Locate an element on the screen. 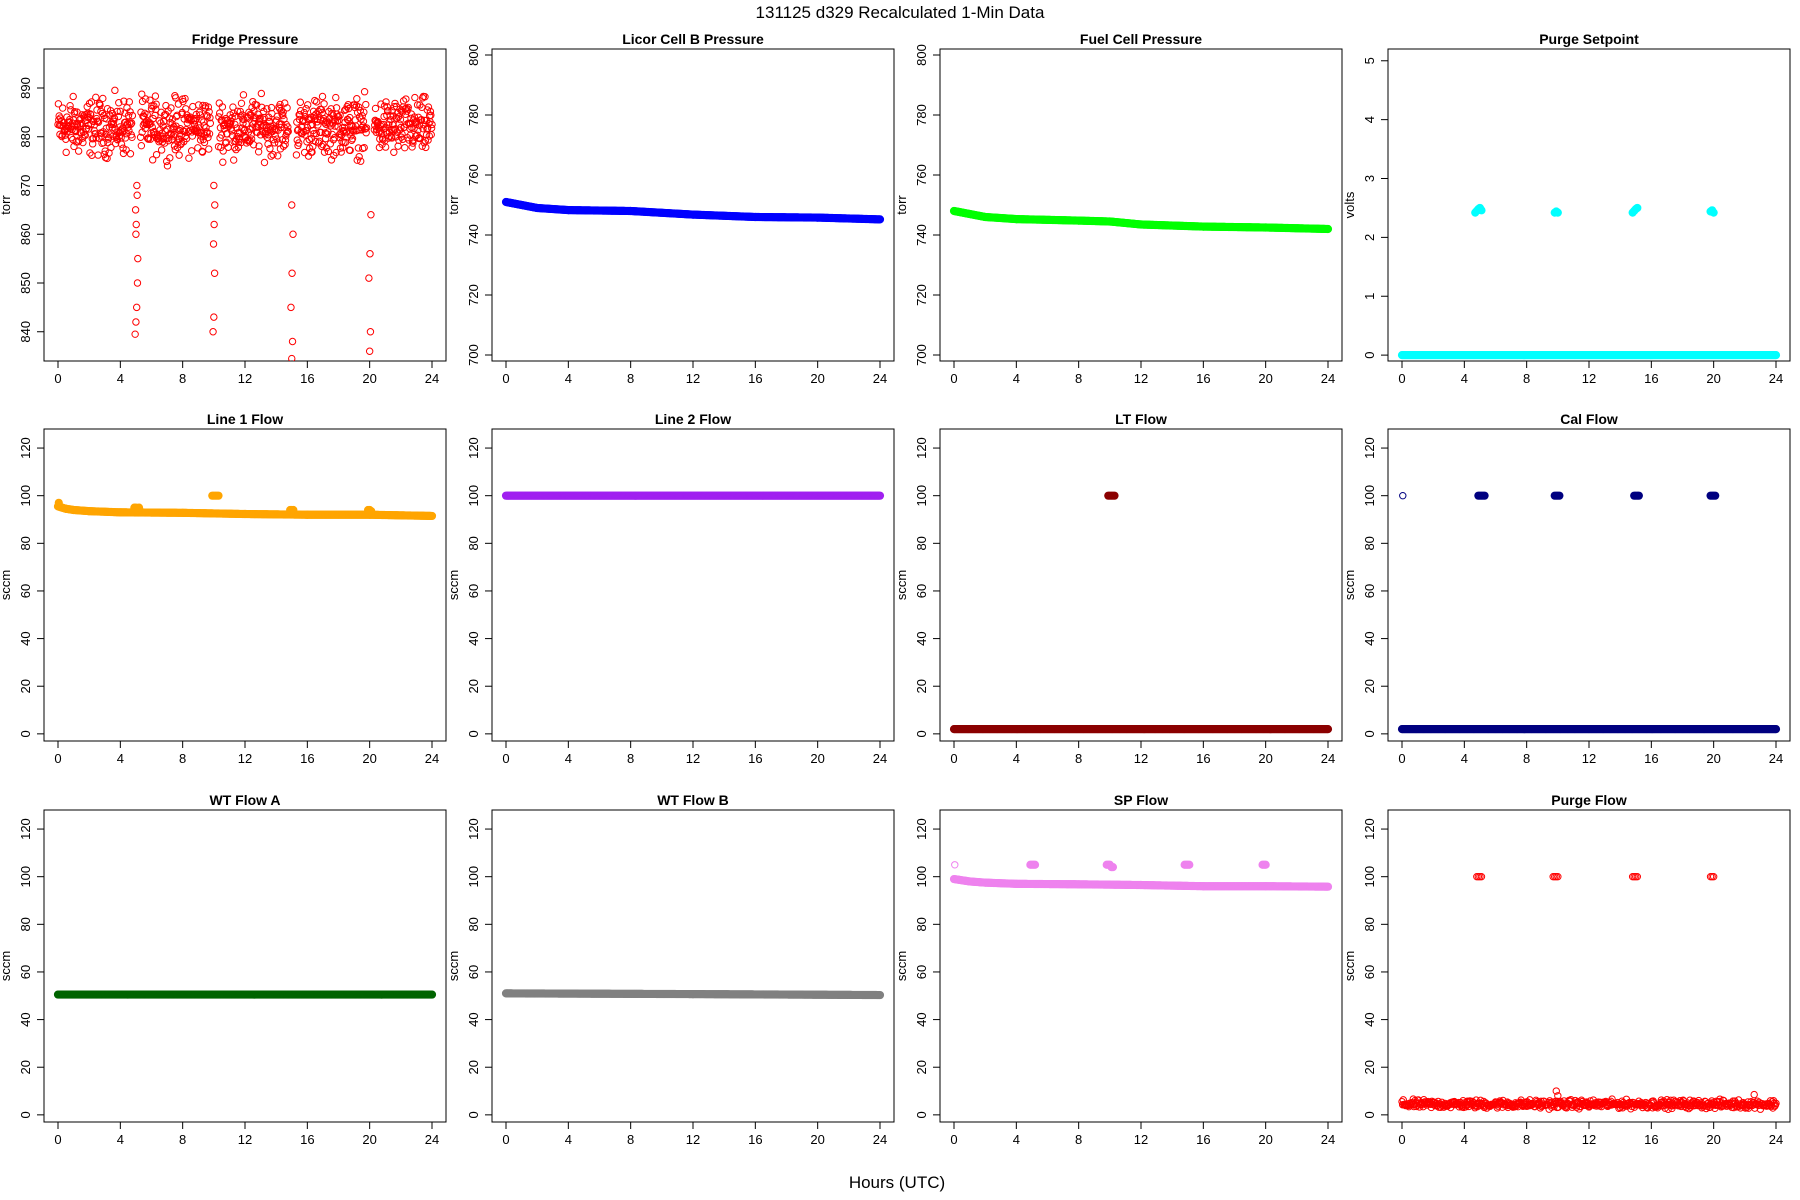 This screenshot has width=1800, height=1200. y-tick-label: 100 is located at coordinates (1369, 496).